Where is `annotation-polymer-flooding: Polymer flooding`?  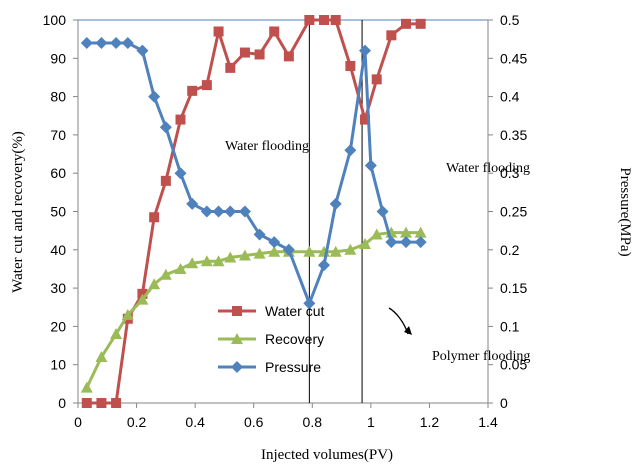 annotation-polymer-flooding: Polymer flooding is located at coordinates (481, 356).